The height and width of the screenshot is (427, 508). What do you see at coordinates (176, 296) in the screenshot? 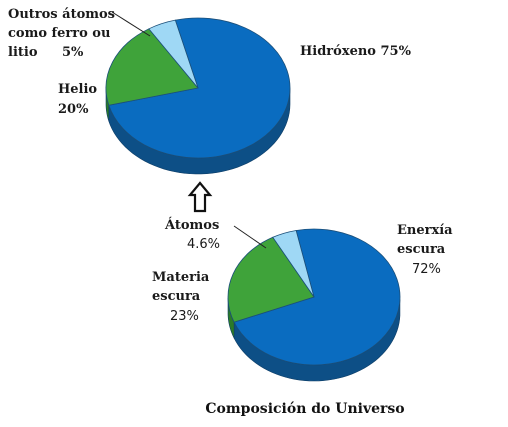
I see `dark-matter-label-line-2: escura` at bounding box center [176, 296].